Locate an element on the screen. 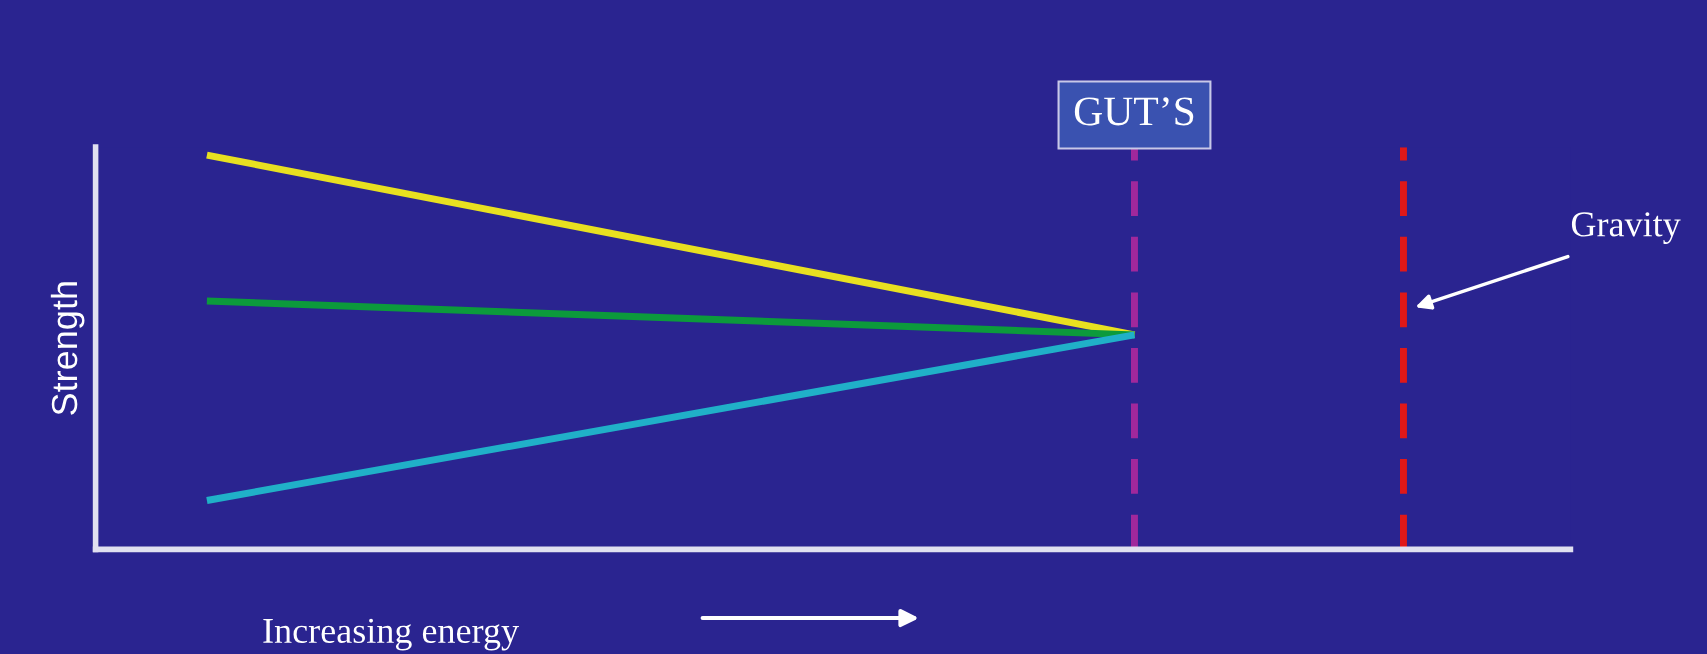 This screenshot has height=654, width=1707. text: Gravity is located at coordinates (1626, 228).